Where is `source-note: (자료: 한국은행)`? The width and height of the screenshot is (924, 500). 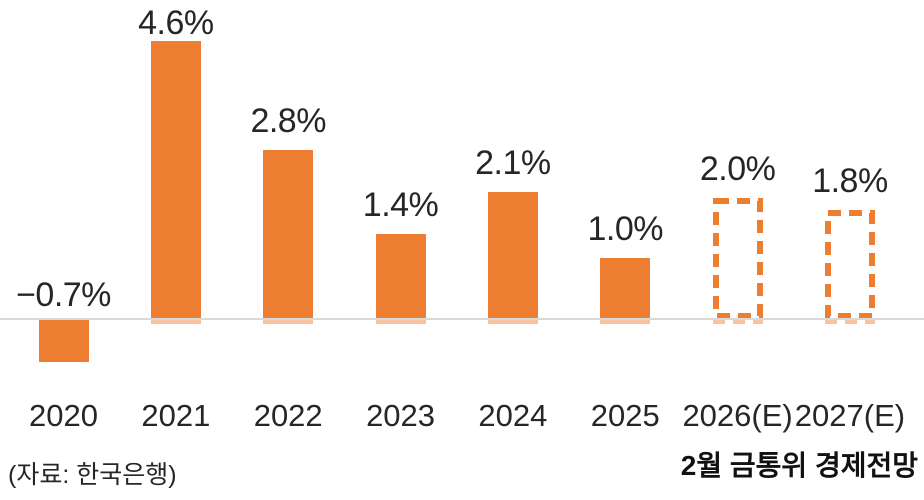 source-note: (자료: 한국은행) is located at coordinates (92, 475).